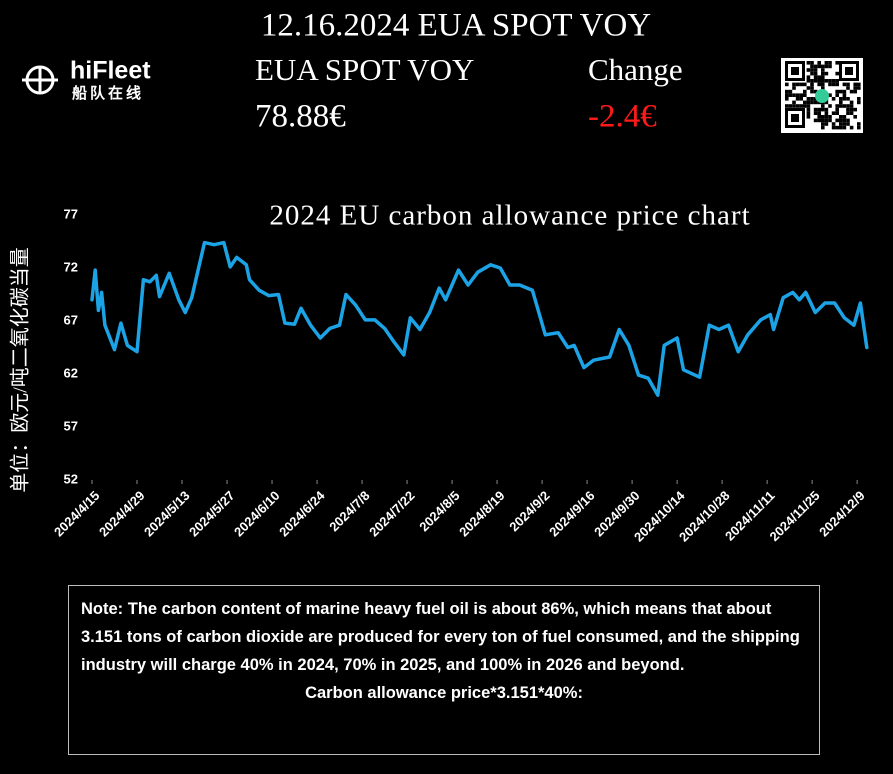 Image resolution: width=893 pixels, height=774 pixels. I want to click on y-tick-label: 72, so click(71, 266).